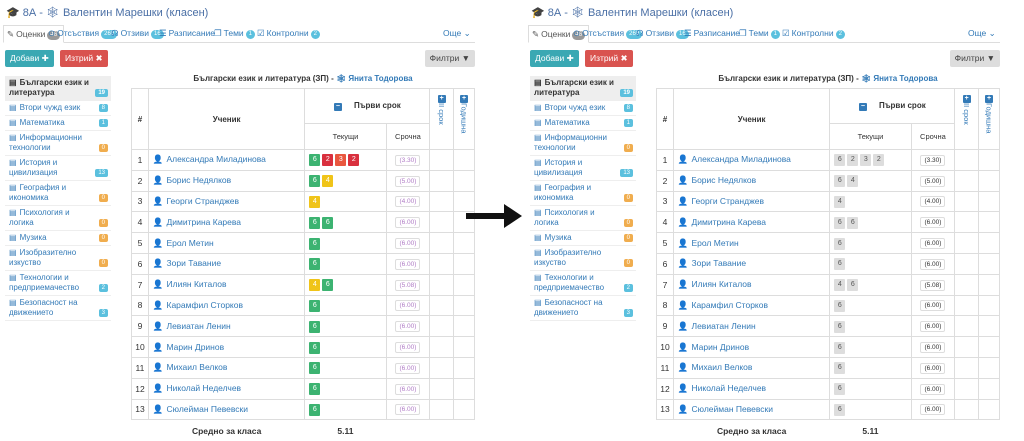  I want to click on student-cell: 👤 Николай Неделчев, so click(751, 388).